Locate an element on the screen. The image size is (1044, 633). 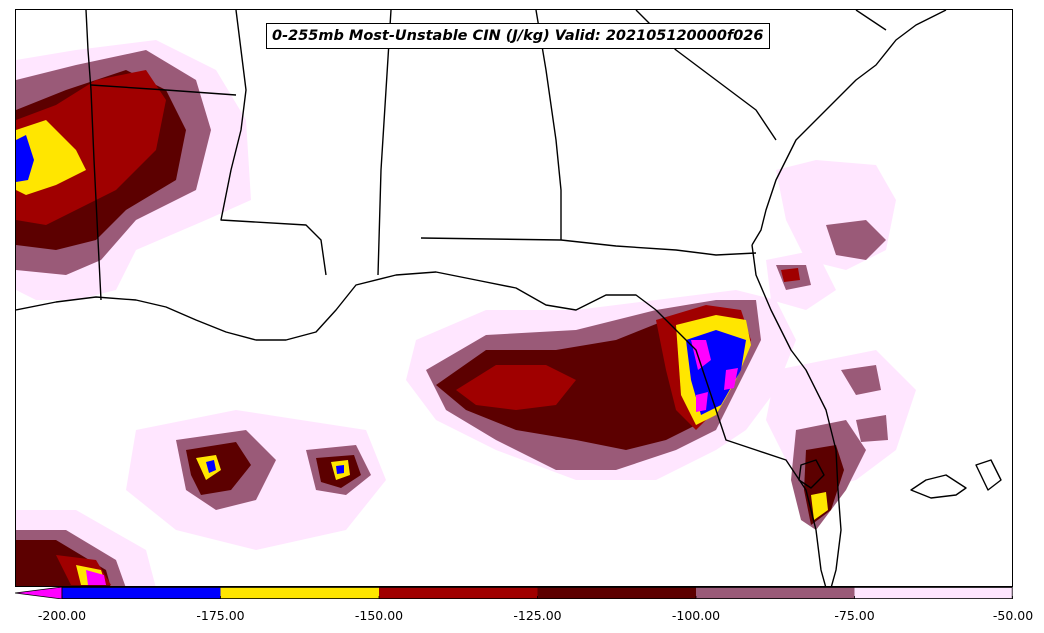
state-border-al-ga is located at coordinates (548, 125).